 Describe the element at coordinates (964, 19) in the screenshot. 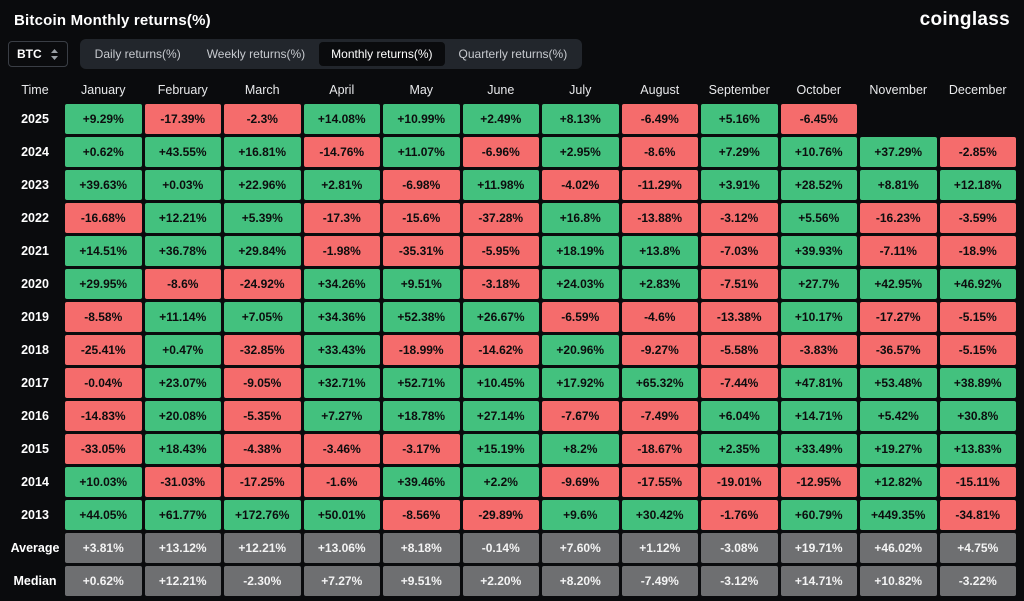

I see `coinglass-logo: coinglass` at that location.